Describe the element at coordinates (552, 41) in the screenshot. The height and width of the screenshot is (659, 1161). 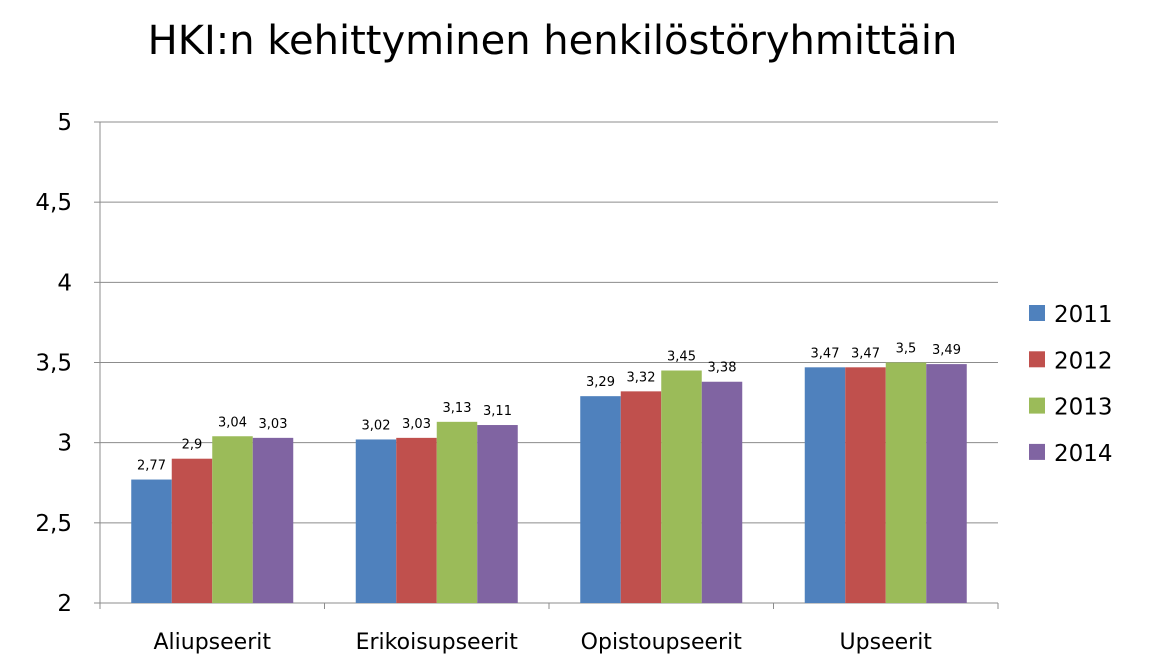
I see `chart-title: HKI:n kehittyminen henkilöstöryhmittäin` at that location.